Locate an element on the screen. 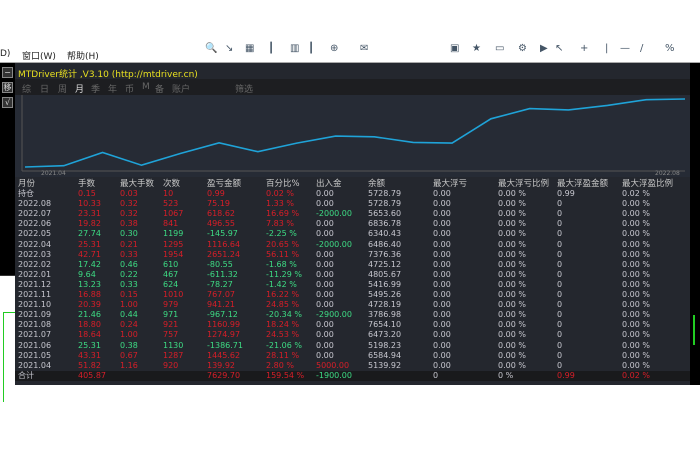 This screenshot has width=700, height=450. cell-3: 1130 is located at coordinates (173, 345).